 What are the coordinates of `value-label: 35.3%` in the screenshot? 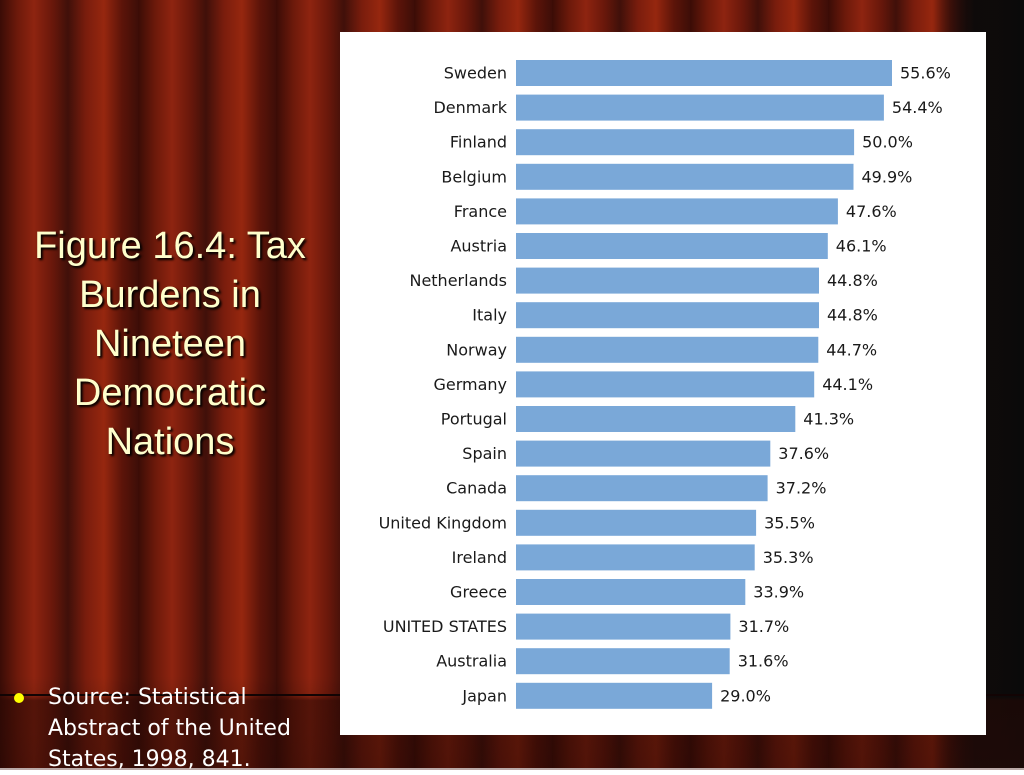 It's located at (788, 557).